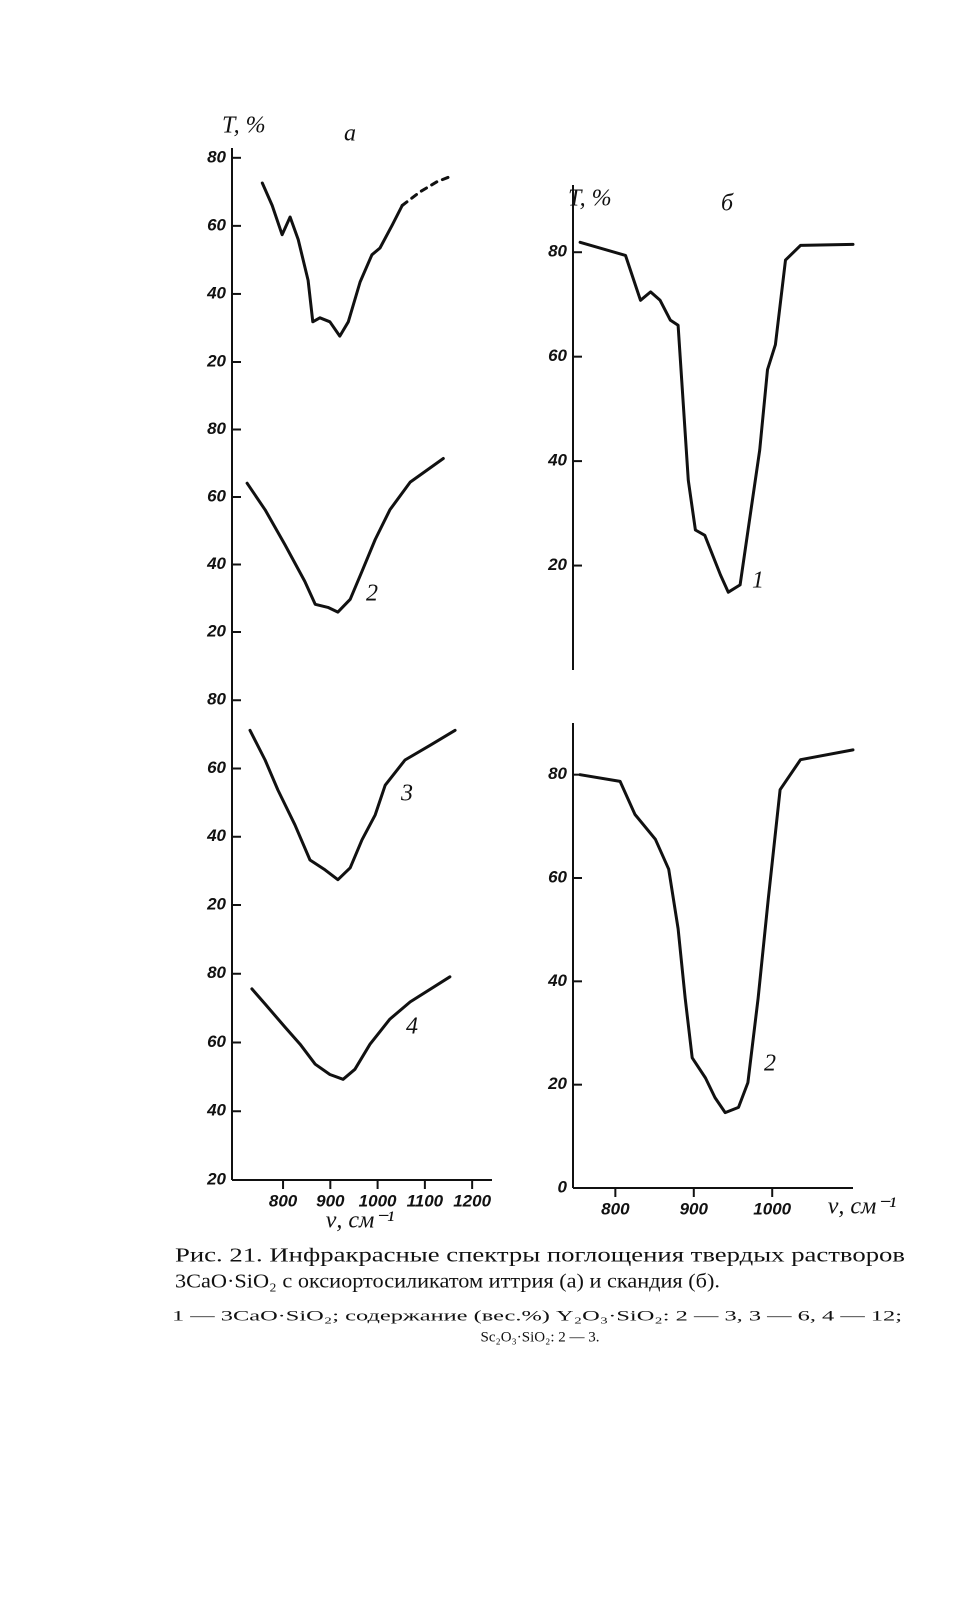 This screenshot has width=979, height=1601. What do you see at coordinates (425, 1200) in the screenshot?
I see `x-tick-label: 1100` at bounding box center [425, 1200].